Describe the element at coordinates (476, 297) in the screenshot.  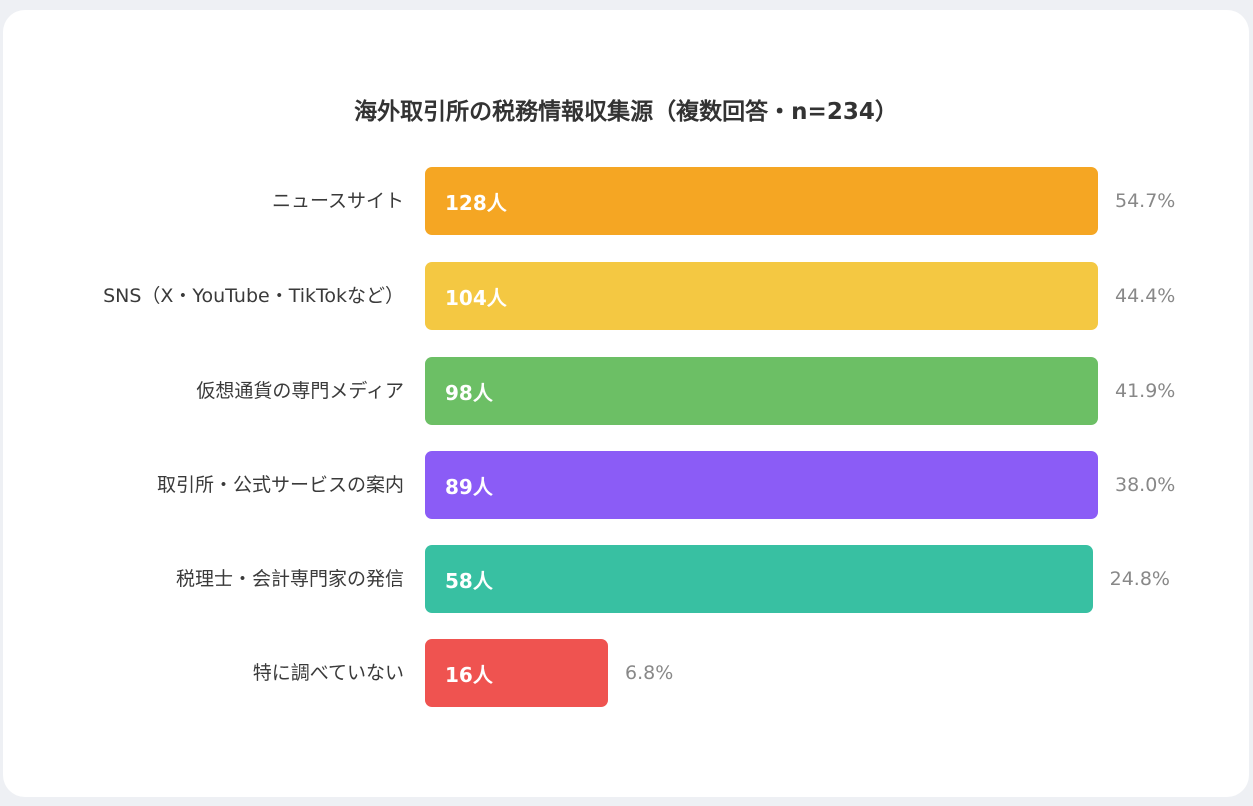
I see `bar-value-label: 104人` at that location.